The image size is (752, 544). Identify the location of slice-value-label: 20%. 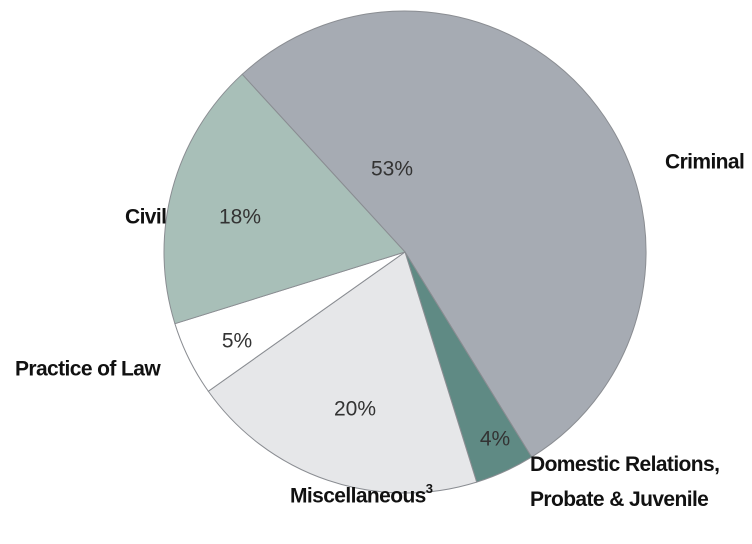
(355, 409).